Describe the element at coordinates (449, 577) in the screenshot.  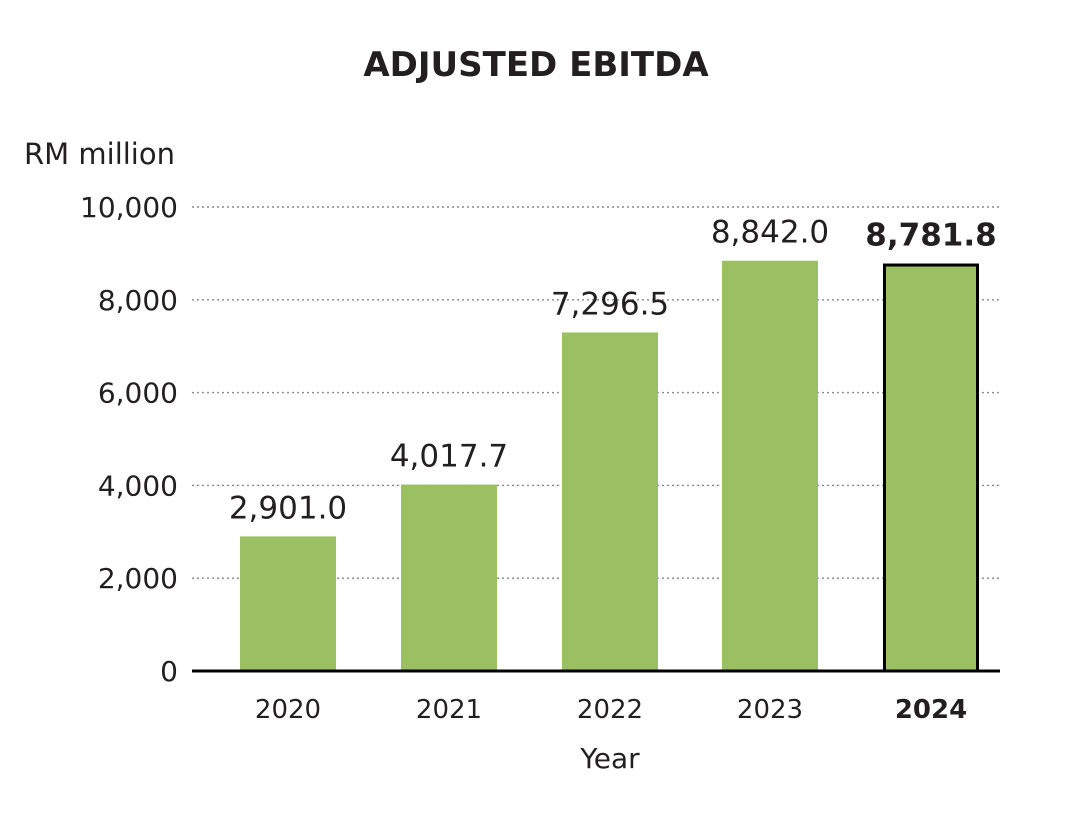
I see `bar-2021` at that location.